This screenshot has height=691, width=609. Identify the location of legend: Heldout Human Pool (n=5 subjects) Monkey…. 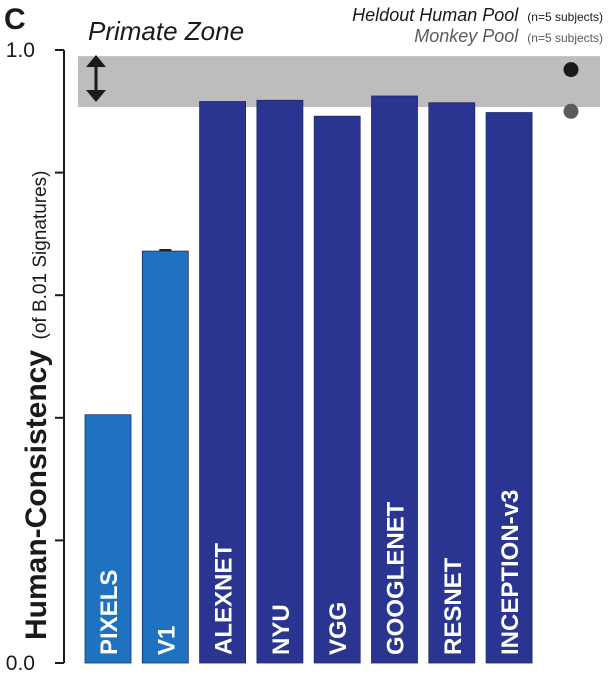
(477, 25).